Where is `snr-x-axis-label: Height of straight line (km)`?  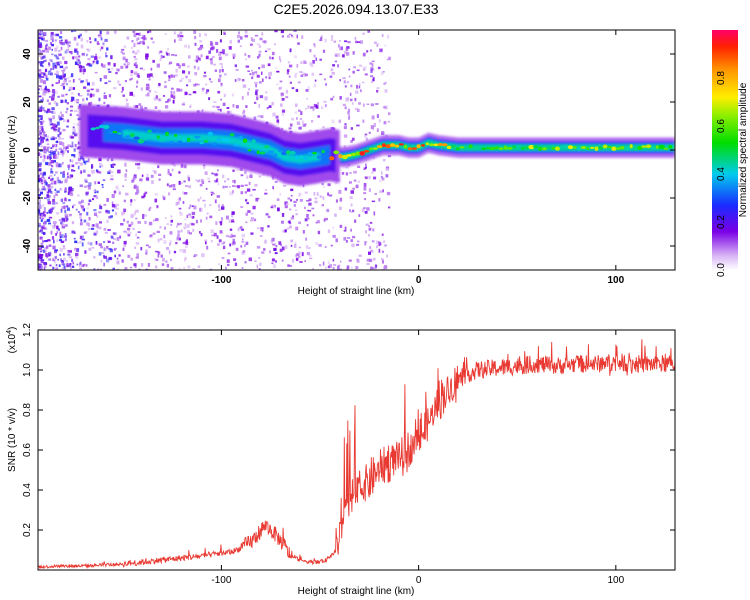 snr-x-axis-label: Height of straight line (km) is located at coordinates (356, 591).